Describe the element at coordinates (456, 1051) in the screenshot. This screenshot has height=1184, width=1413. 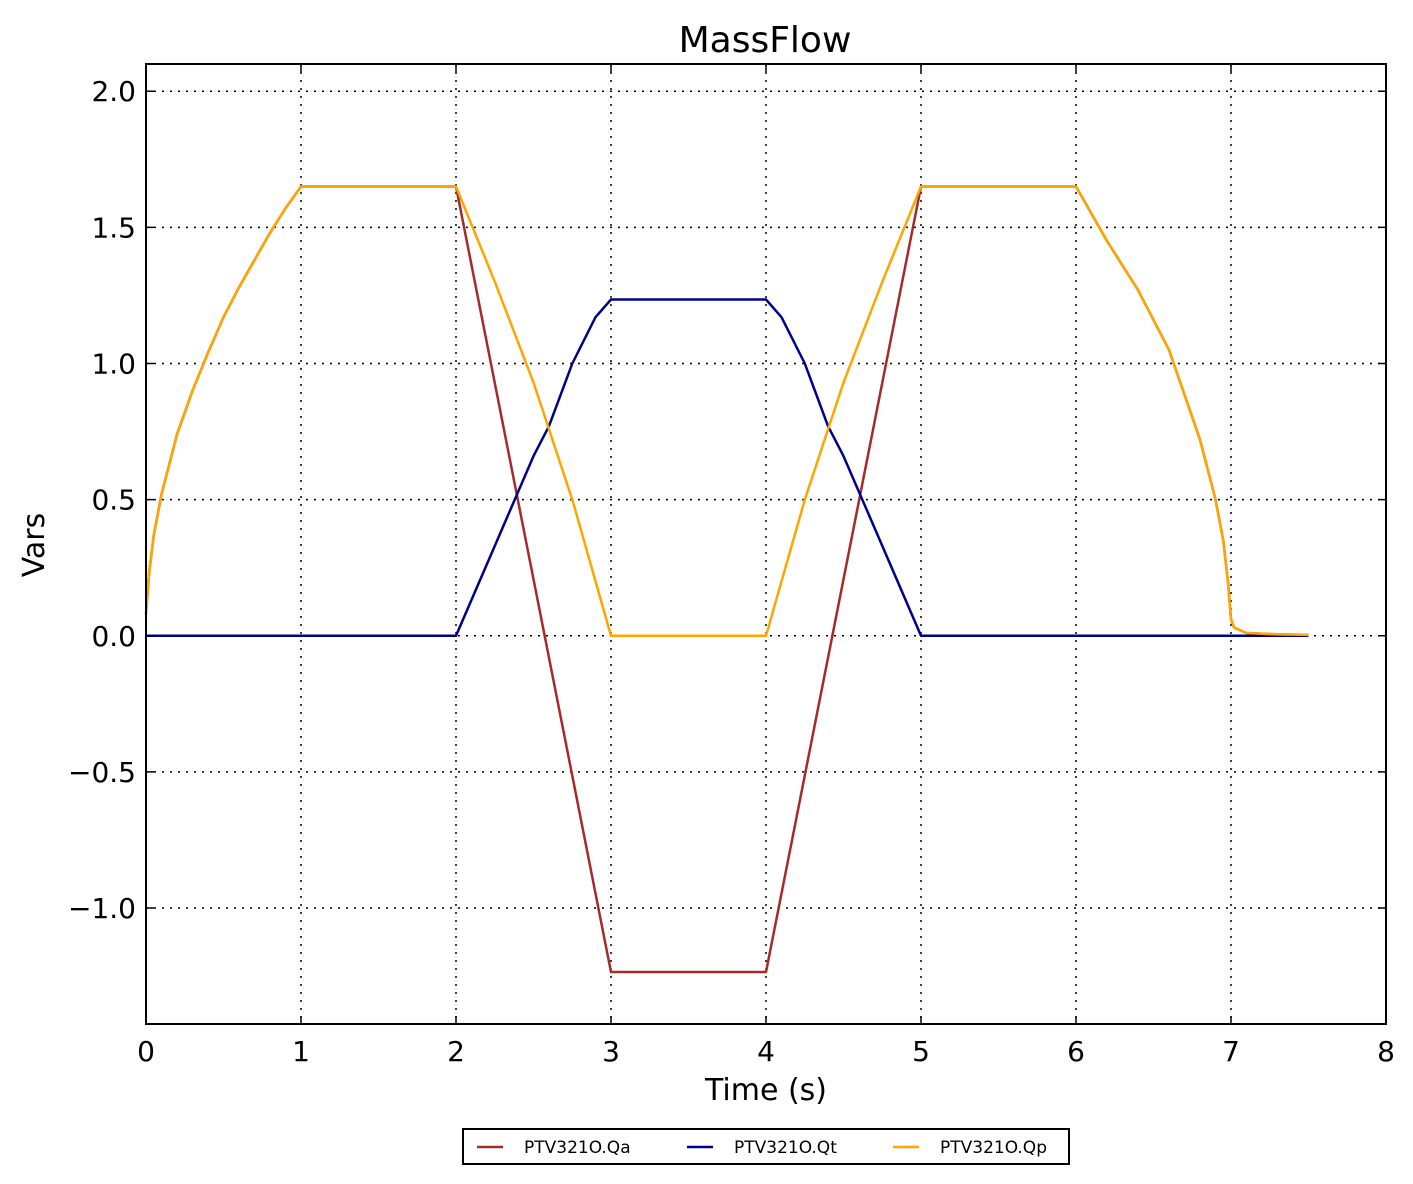
I see `x-tick-label: 2` at that location.